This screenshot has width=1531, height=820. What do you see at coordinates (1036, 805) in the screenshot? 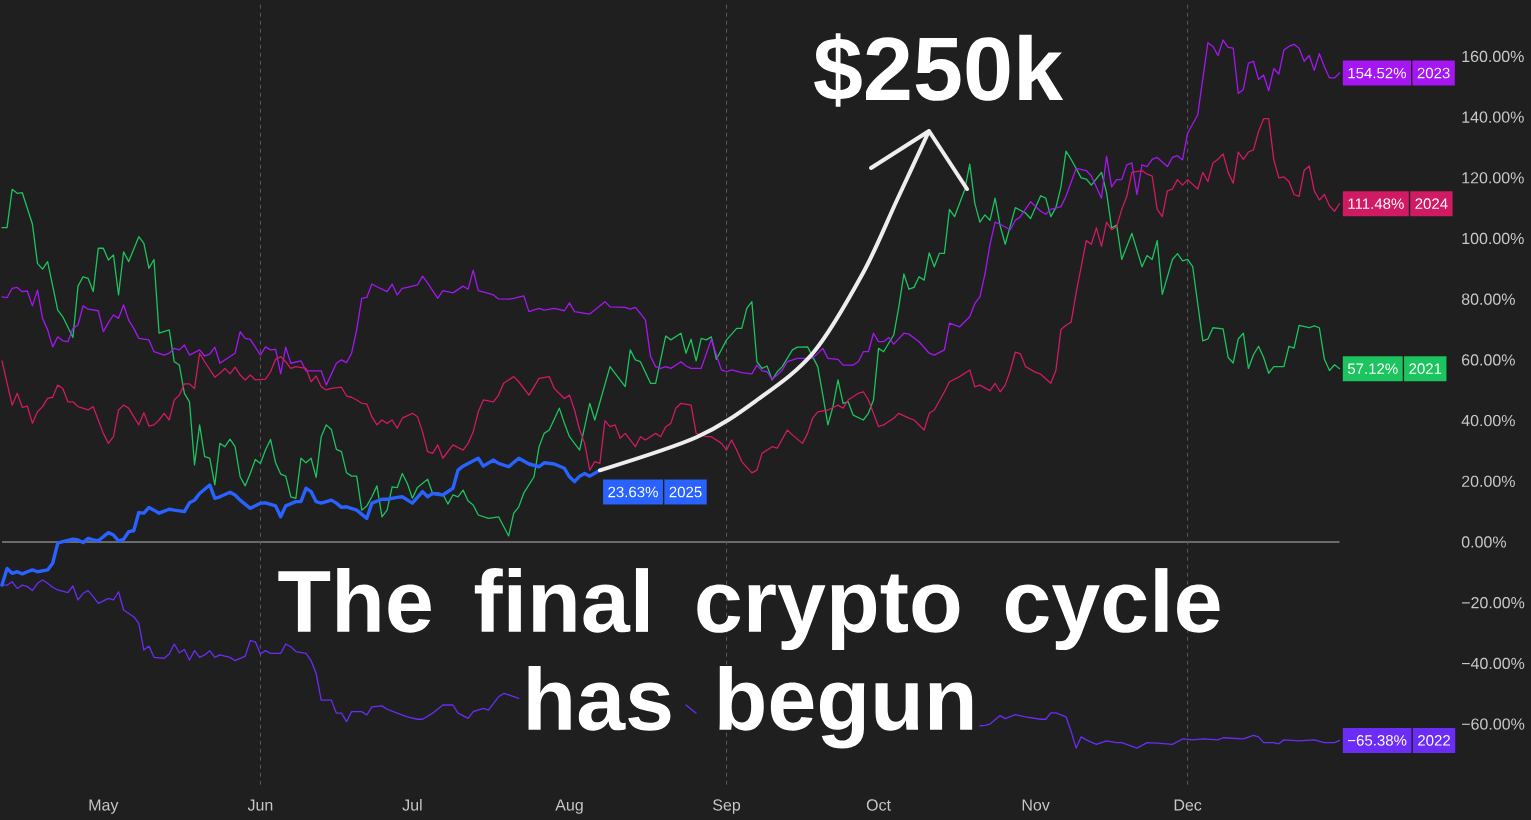
I see `x-tick-label: Nov` at bounding box center [1036, 805].